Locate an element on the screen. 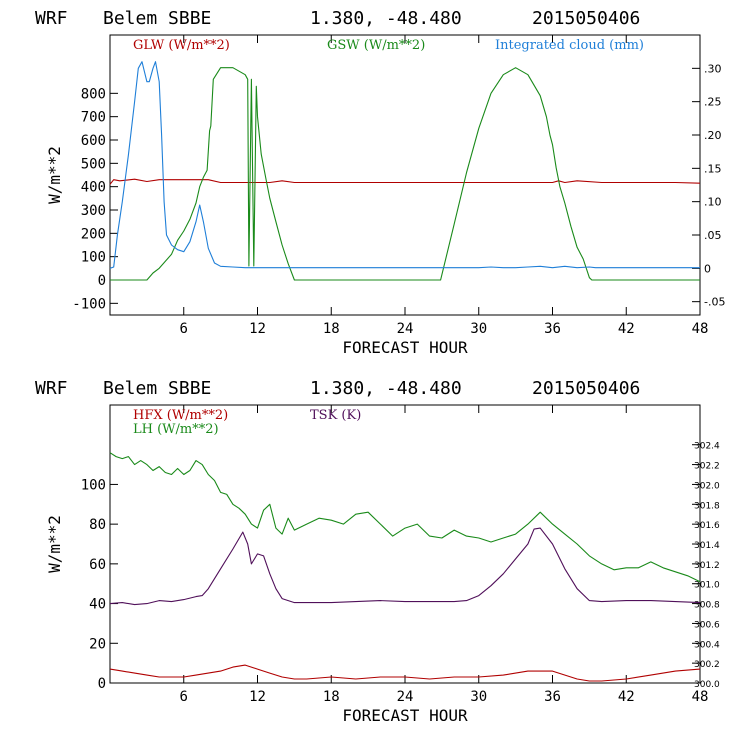 Image resolution: width=740 pixels, height=740 pixels. right-tick-label: 301.4 is located at coordinates (707, 546).